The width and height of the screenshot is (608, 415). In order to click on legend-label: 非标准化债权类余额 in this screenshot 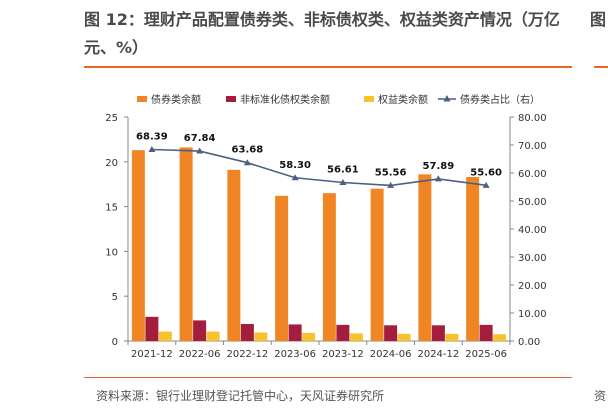, I will do `click(285, 99)`.